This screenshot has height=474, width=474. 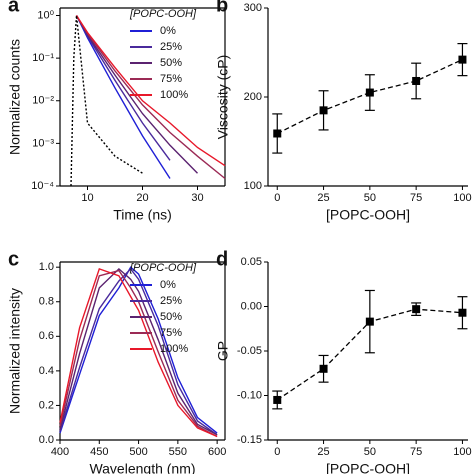 What do you see at coordinates (15, 351) in the screenshot?
I see `y-axis-title: Normalized intensity` at bounding box center [15, 351].